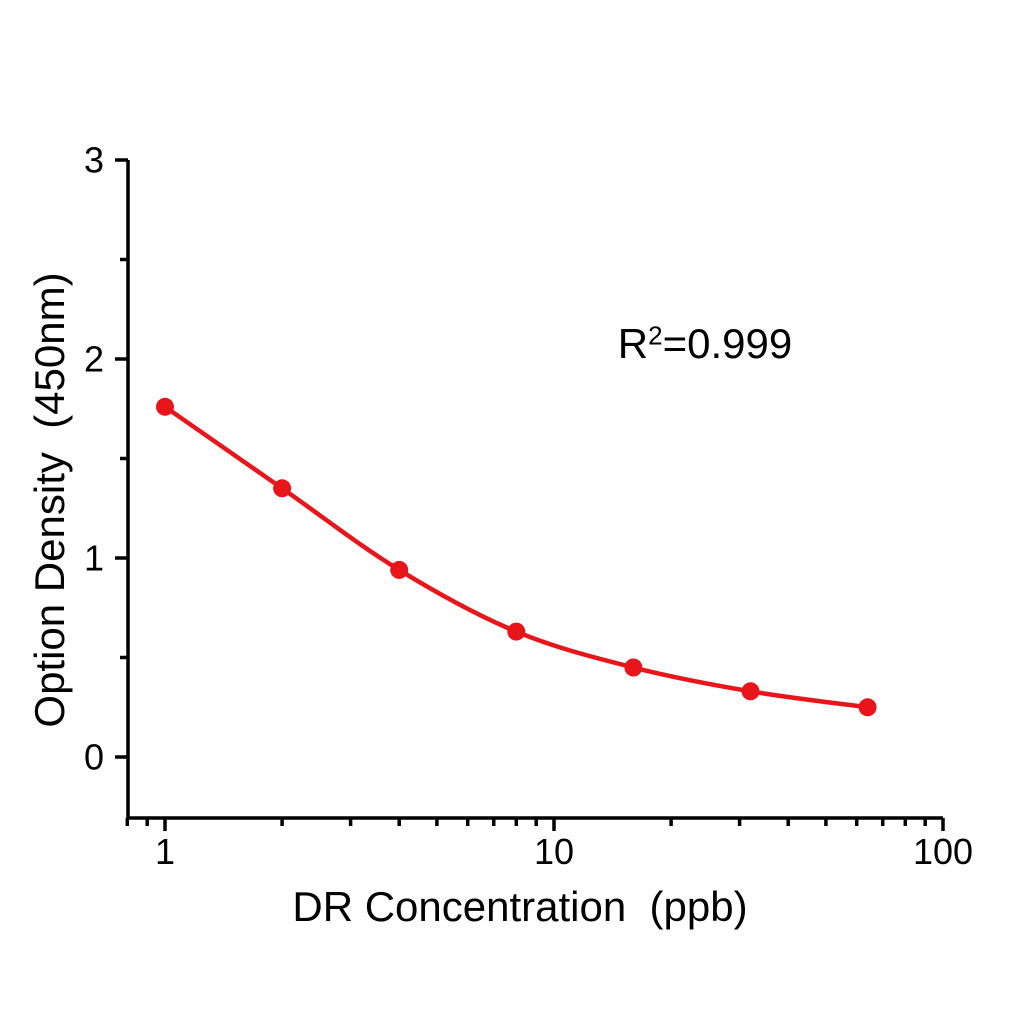  Describe the element at coordinates (633, 343) in the screenshot. I see `r-squared-base: R` at that location.